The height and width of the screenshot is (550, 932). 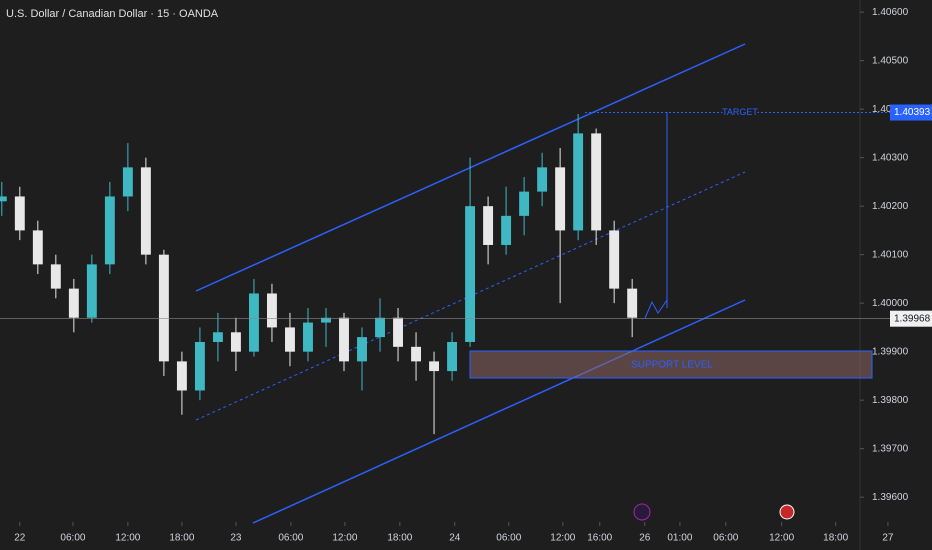 What do you see at coordinates (679, 538) in the screenshot?
I see `x-tick-label: 01:00` at bounding box center [679, 538].